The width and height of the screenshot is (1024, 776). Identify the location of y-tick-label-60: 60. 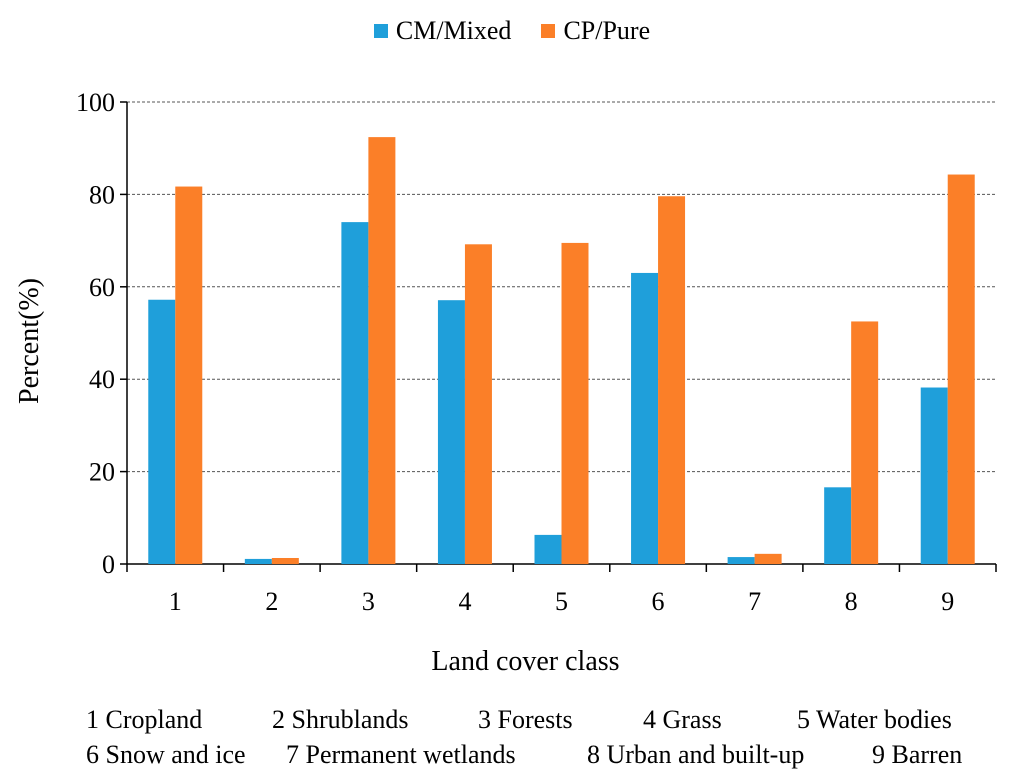
(102, 287).